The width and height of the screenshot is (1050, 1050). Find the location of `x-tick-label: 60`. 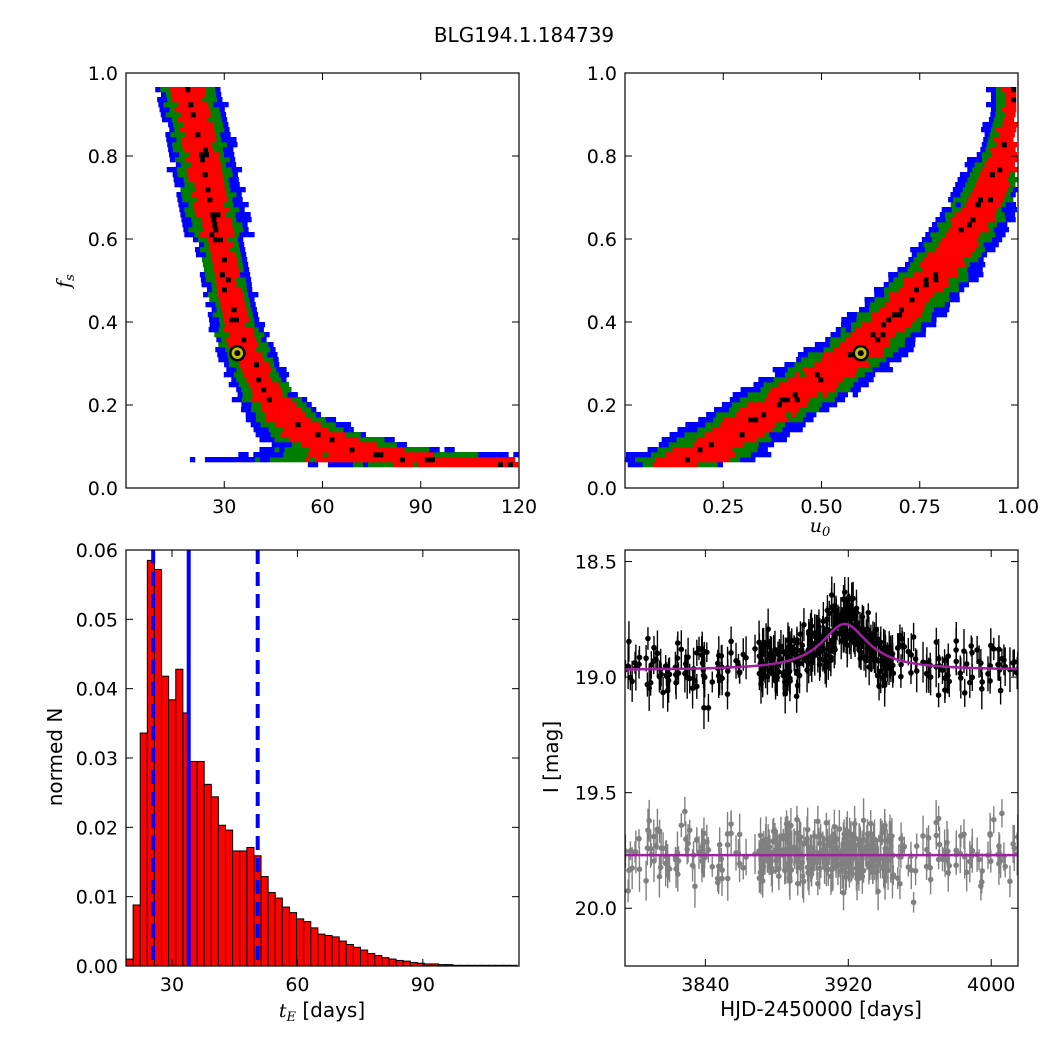

x-tick-label: 60 is located at coordinates (297, 985).